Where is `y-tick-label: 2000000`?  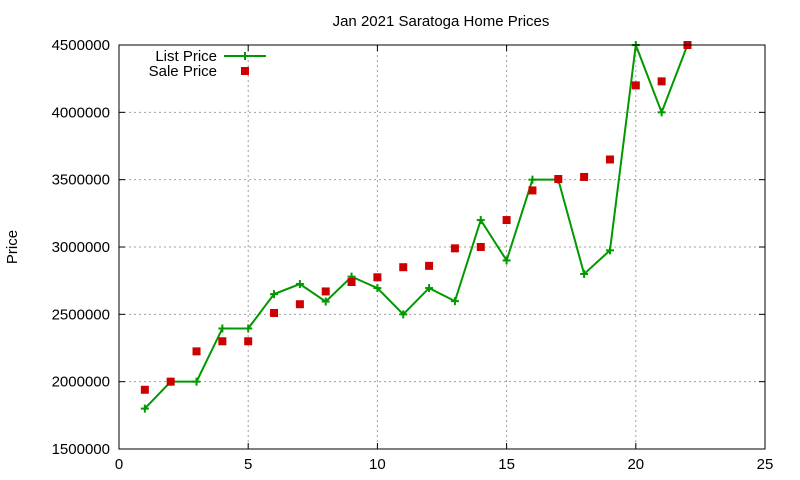 y-tick-label: 2000000 is located at coordinates (81, 382).